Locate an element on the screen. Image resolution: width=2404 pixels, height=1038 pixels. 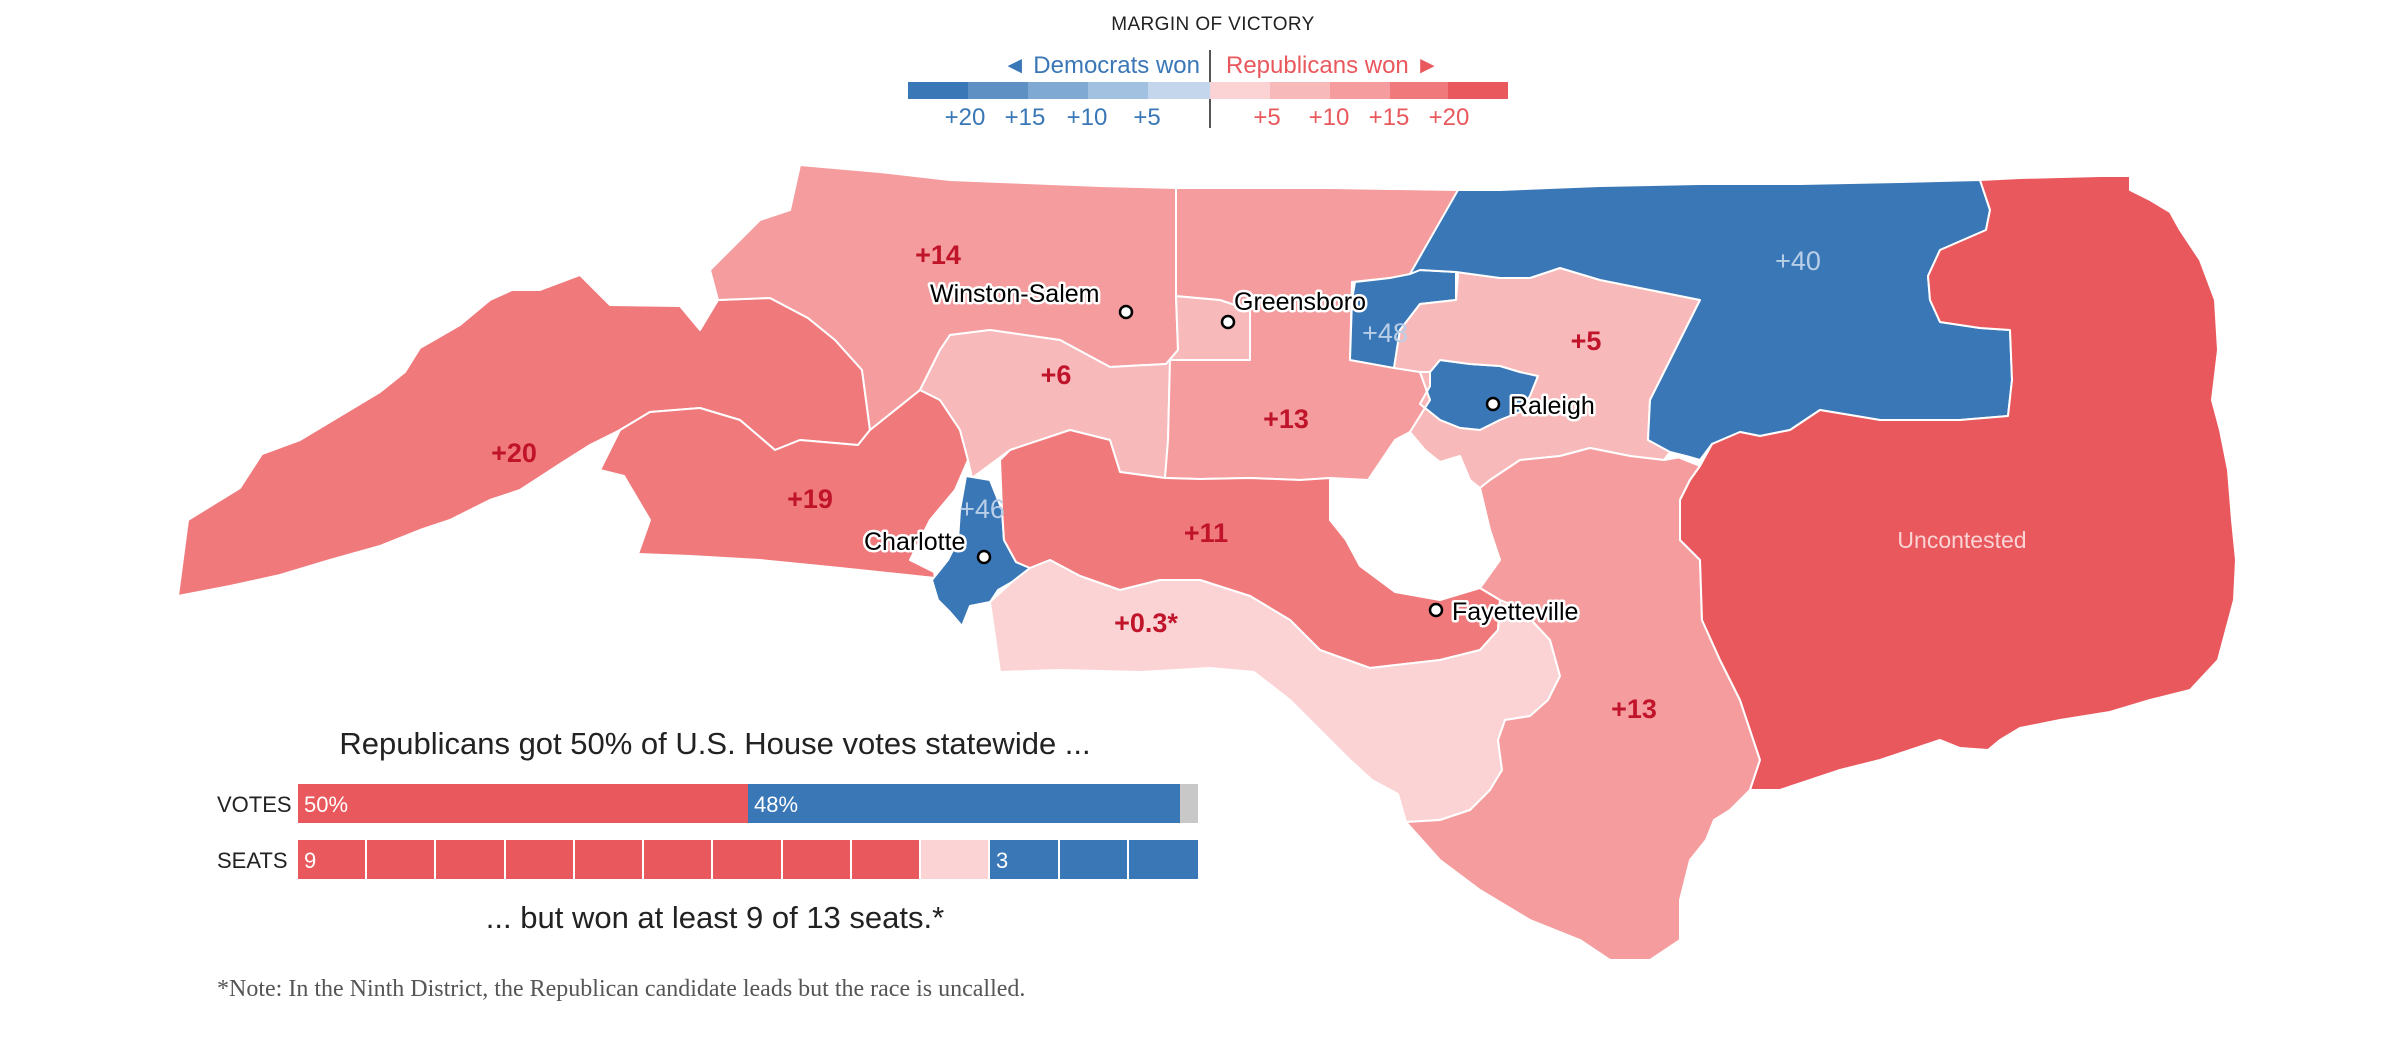
seat-uncalled is located at coordinates (954, 859).